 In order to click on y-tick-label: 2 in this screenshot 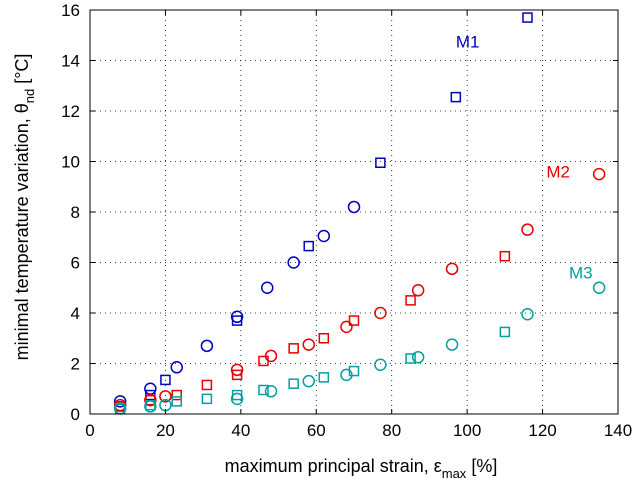, I will do `click(75, 364)`.